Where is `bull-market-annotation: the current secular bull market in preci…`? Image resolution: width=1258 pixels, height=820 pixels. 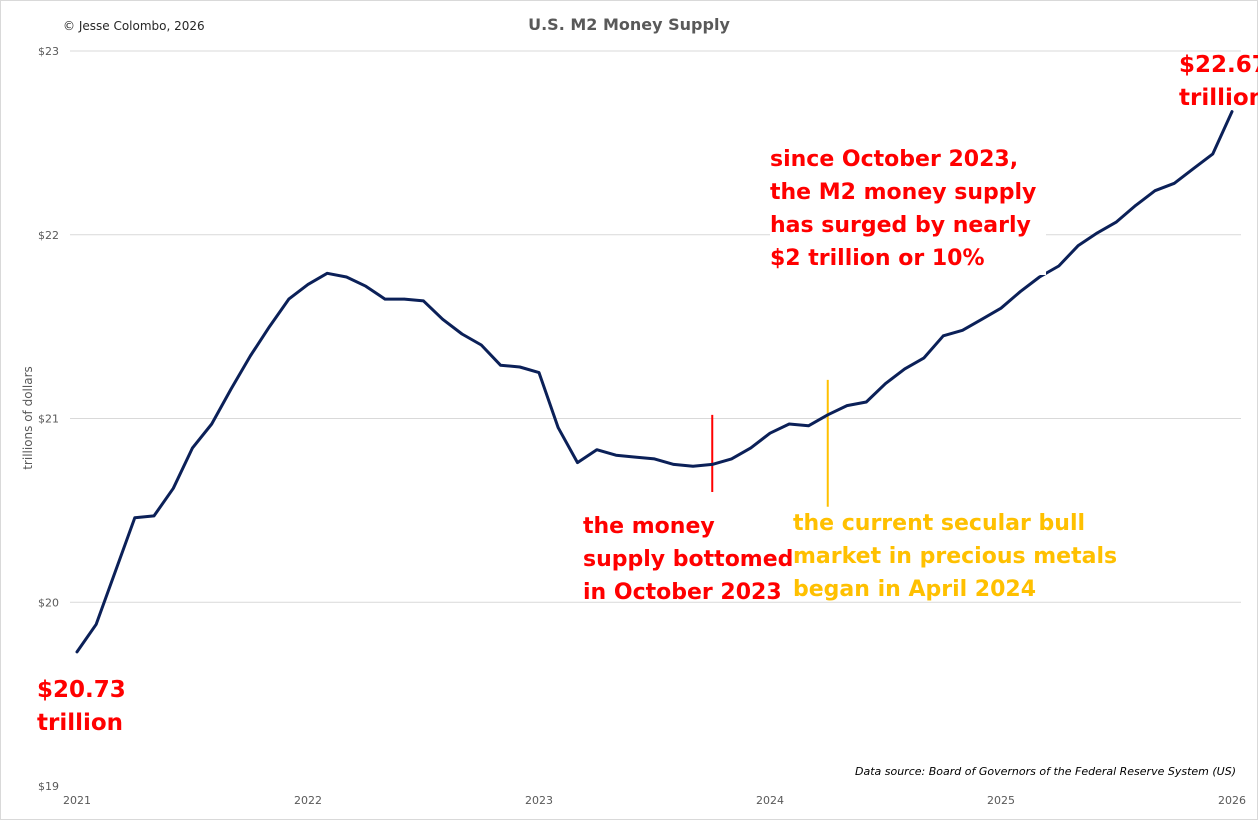
bull-market-annotation: the current secular bull market in preci… is located at coordinates (955, 556).